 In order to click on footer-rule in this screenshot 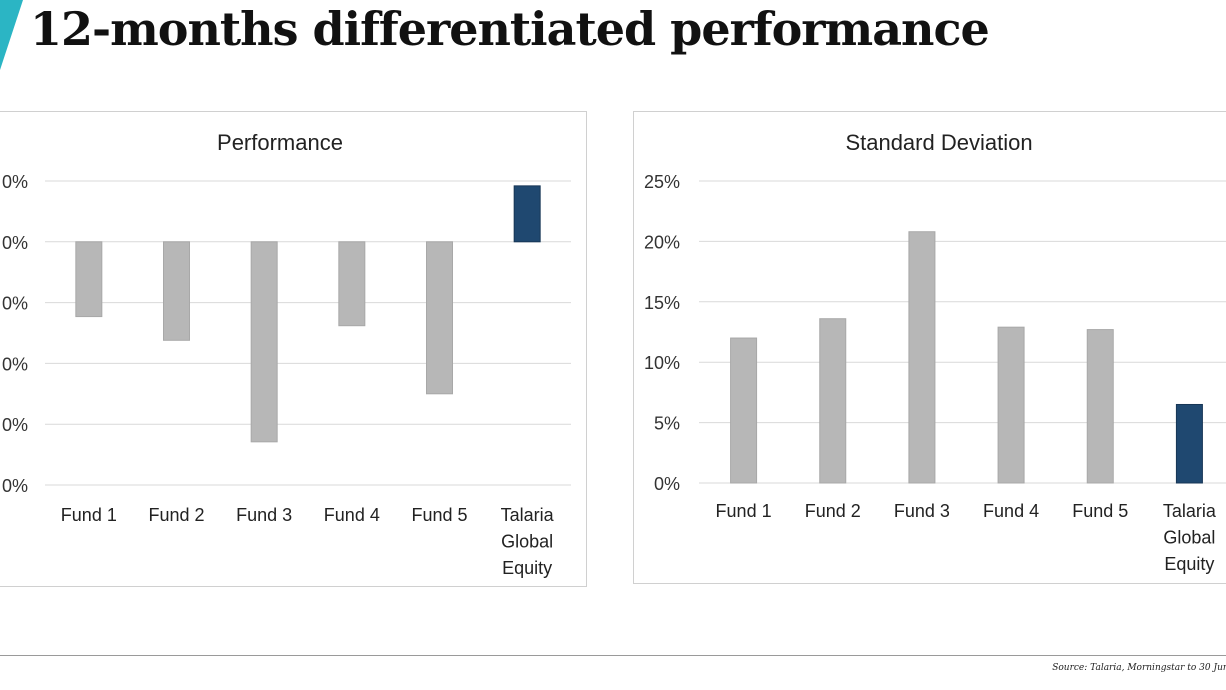, I will do `click(613, 655)`.